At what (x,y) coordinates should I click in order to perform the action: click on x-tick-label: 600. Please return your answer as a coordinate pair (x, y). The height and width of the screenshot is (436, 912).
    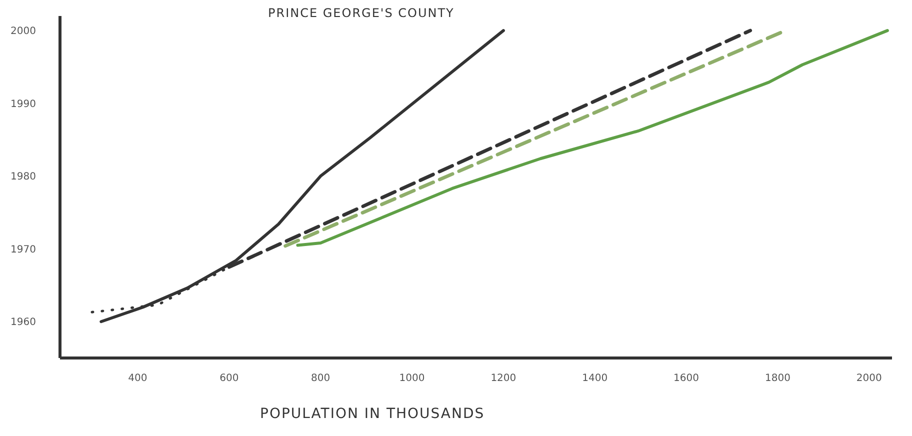
    Looking at the image, I should click on (229, 378).